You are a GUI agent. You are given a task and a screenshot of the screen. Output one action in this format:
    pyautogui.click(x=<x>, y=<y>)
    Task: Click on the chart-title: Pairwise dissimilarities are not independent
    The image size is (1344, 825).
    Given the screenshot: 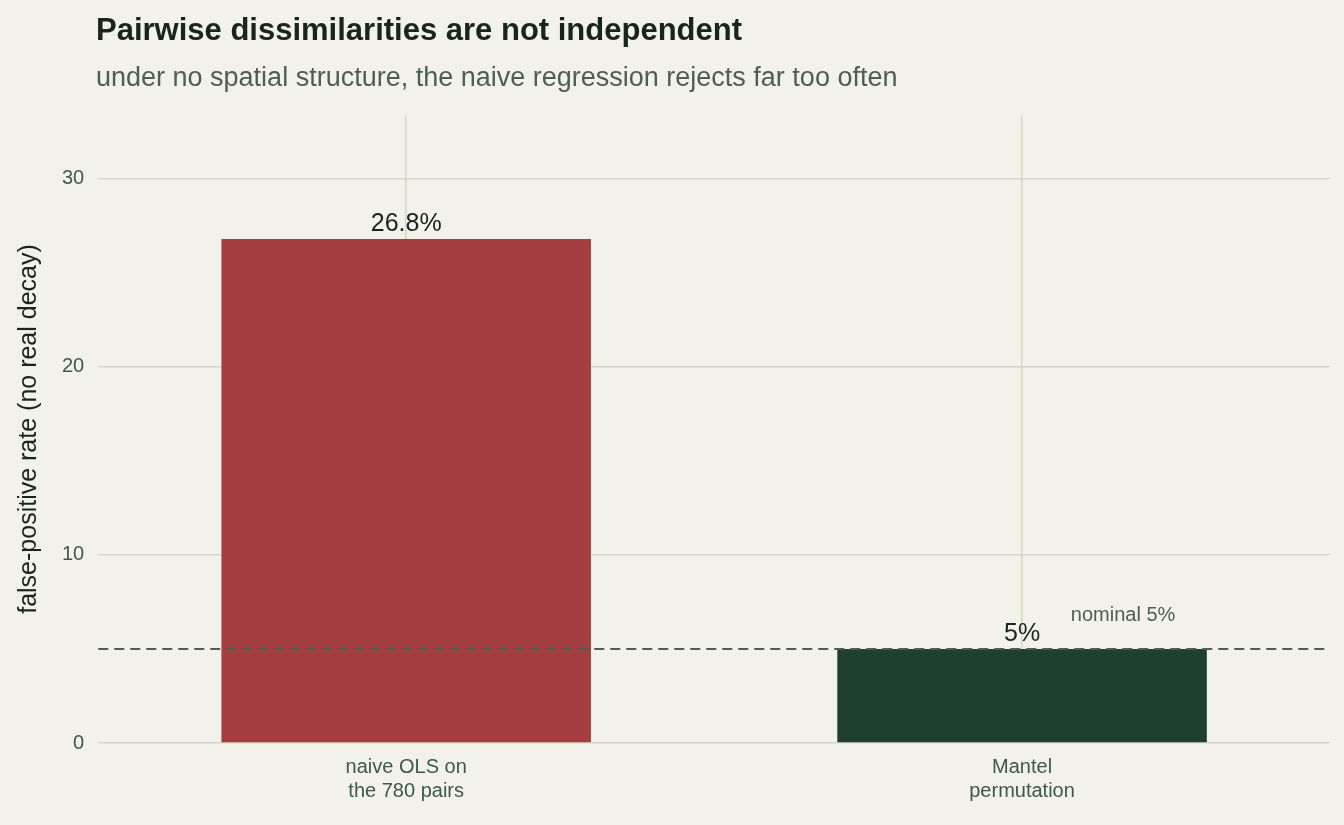 What is the action you would take?
    pyautogui.click(x=419, y=30)
    